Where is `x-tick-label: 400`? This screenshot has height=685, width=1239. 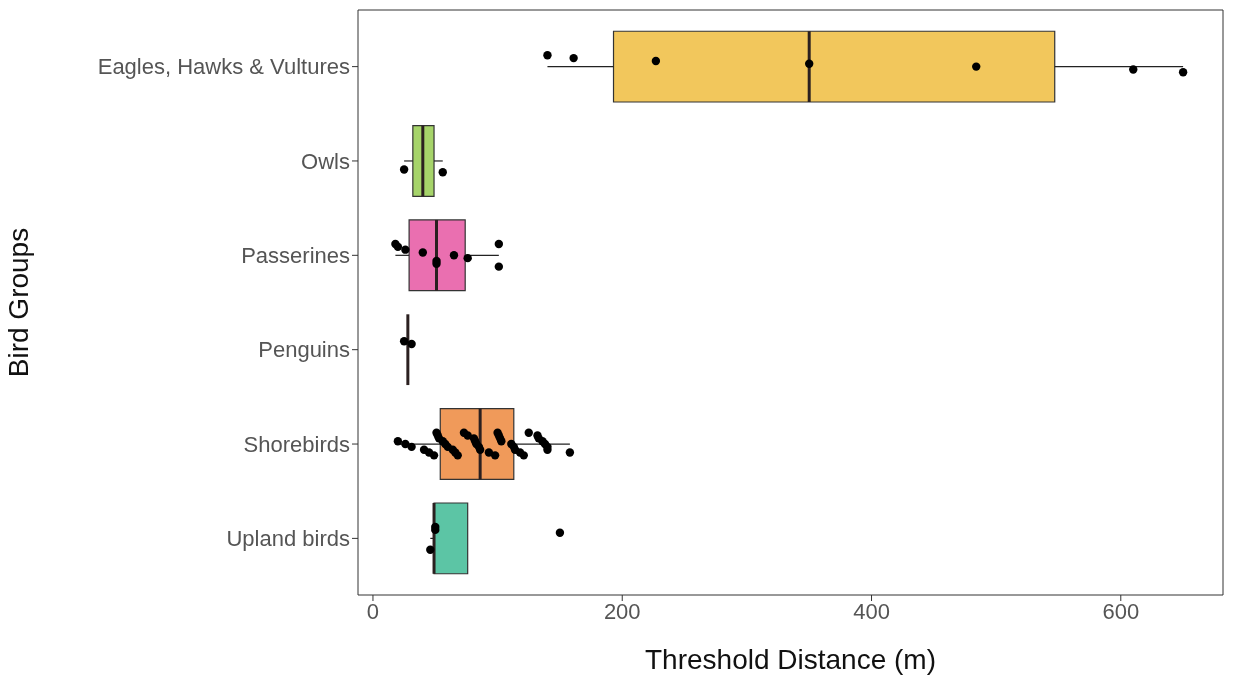 x-tick-label: 400 is located at coordinates (871, 611).